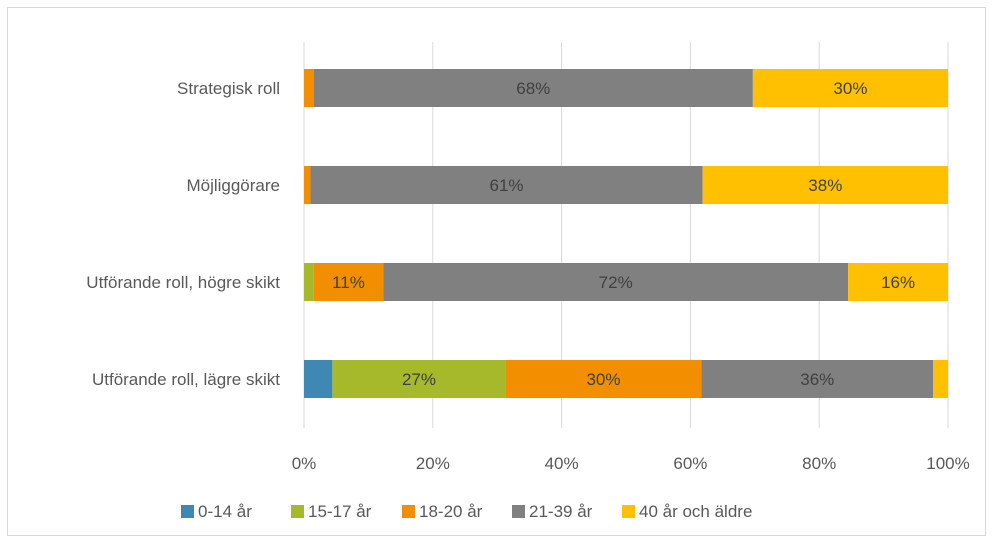 Image resolution: width=993 pixels, height=543 pixels. What do you see at coordinates (225, 511) in the screenshot?
I see `legend-label: 0-14 år` at bounding box center [225, 511].